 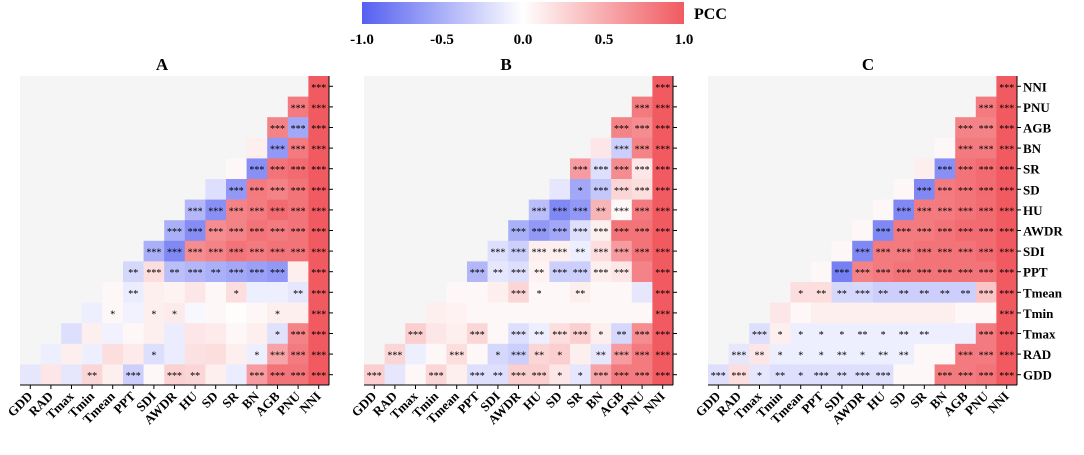 I want to click on x-tick-label: SD, so click(x=897, y=400).